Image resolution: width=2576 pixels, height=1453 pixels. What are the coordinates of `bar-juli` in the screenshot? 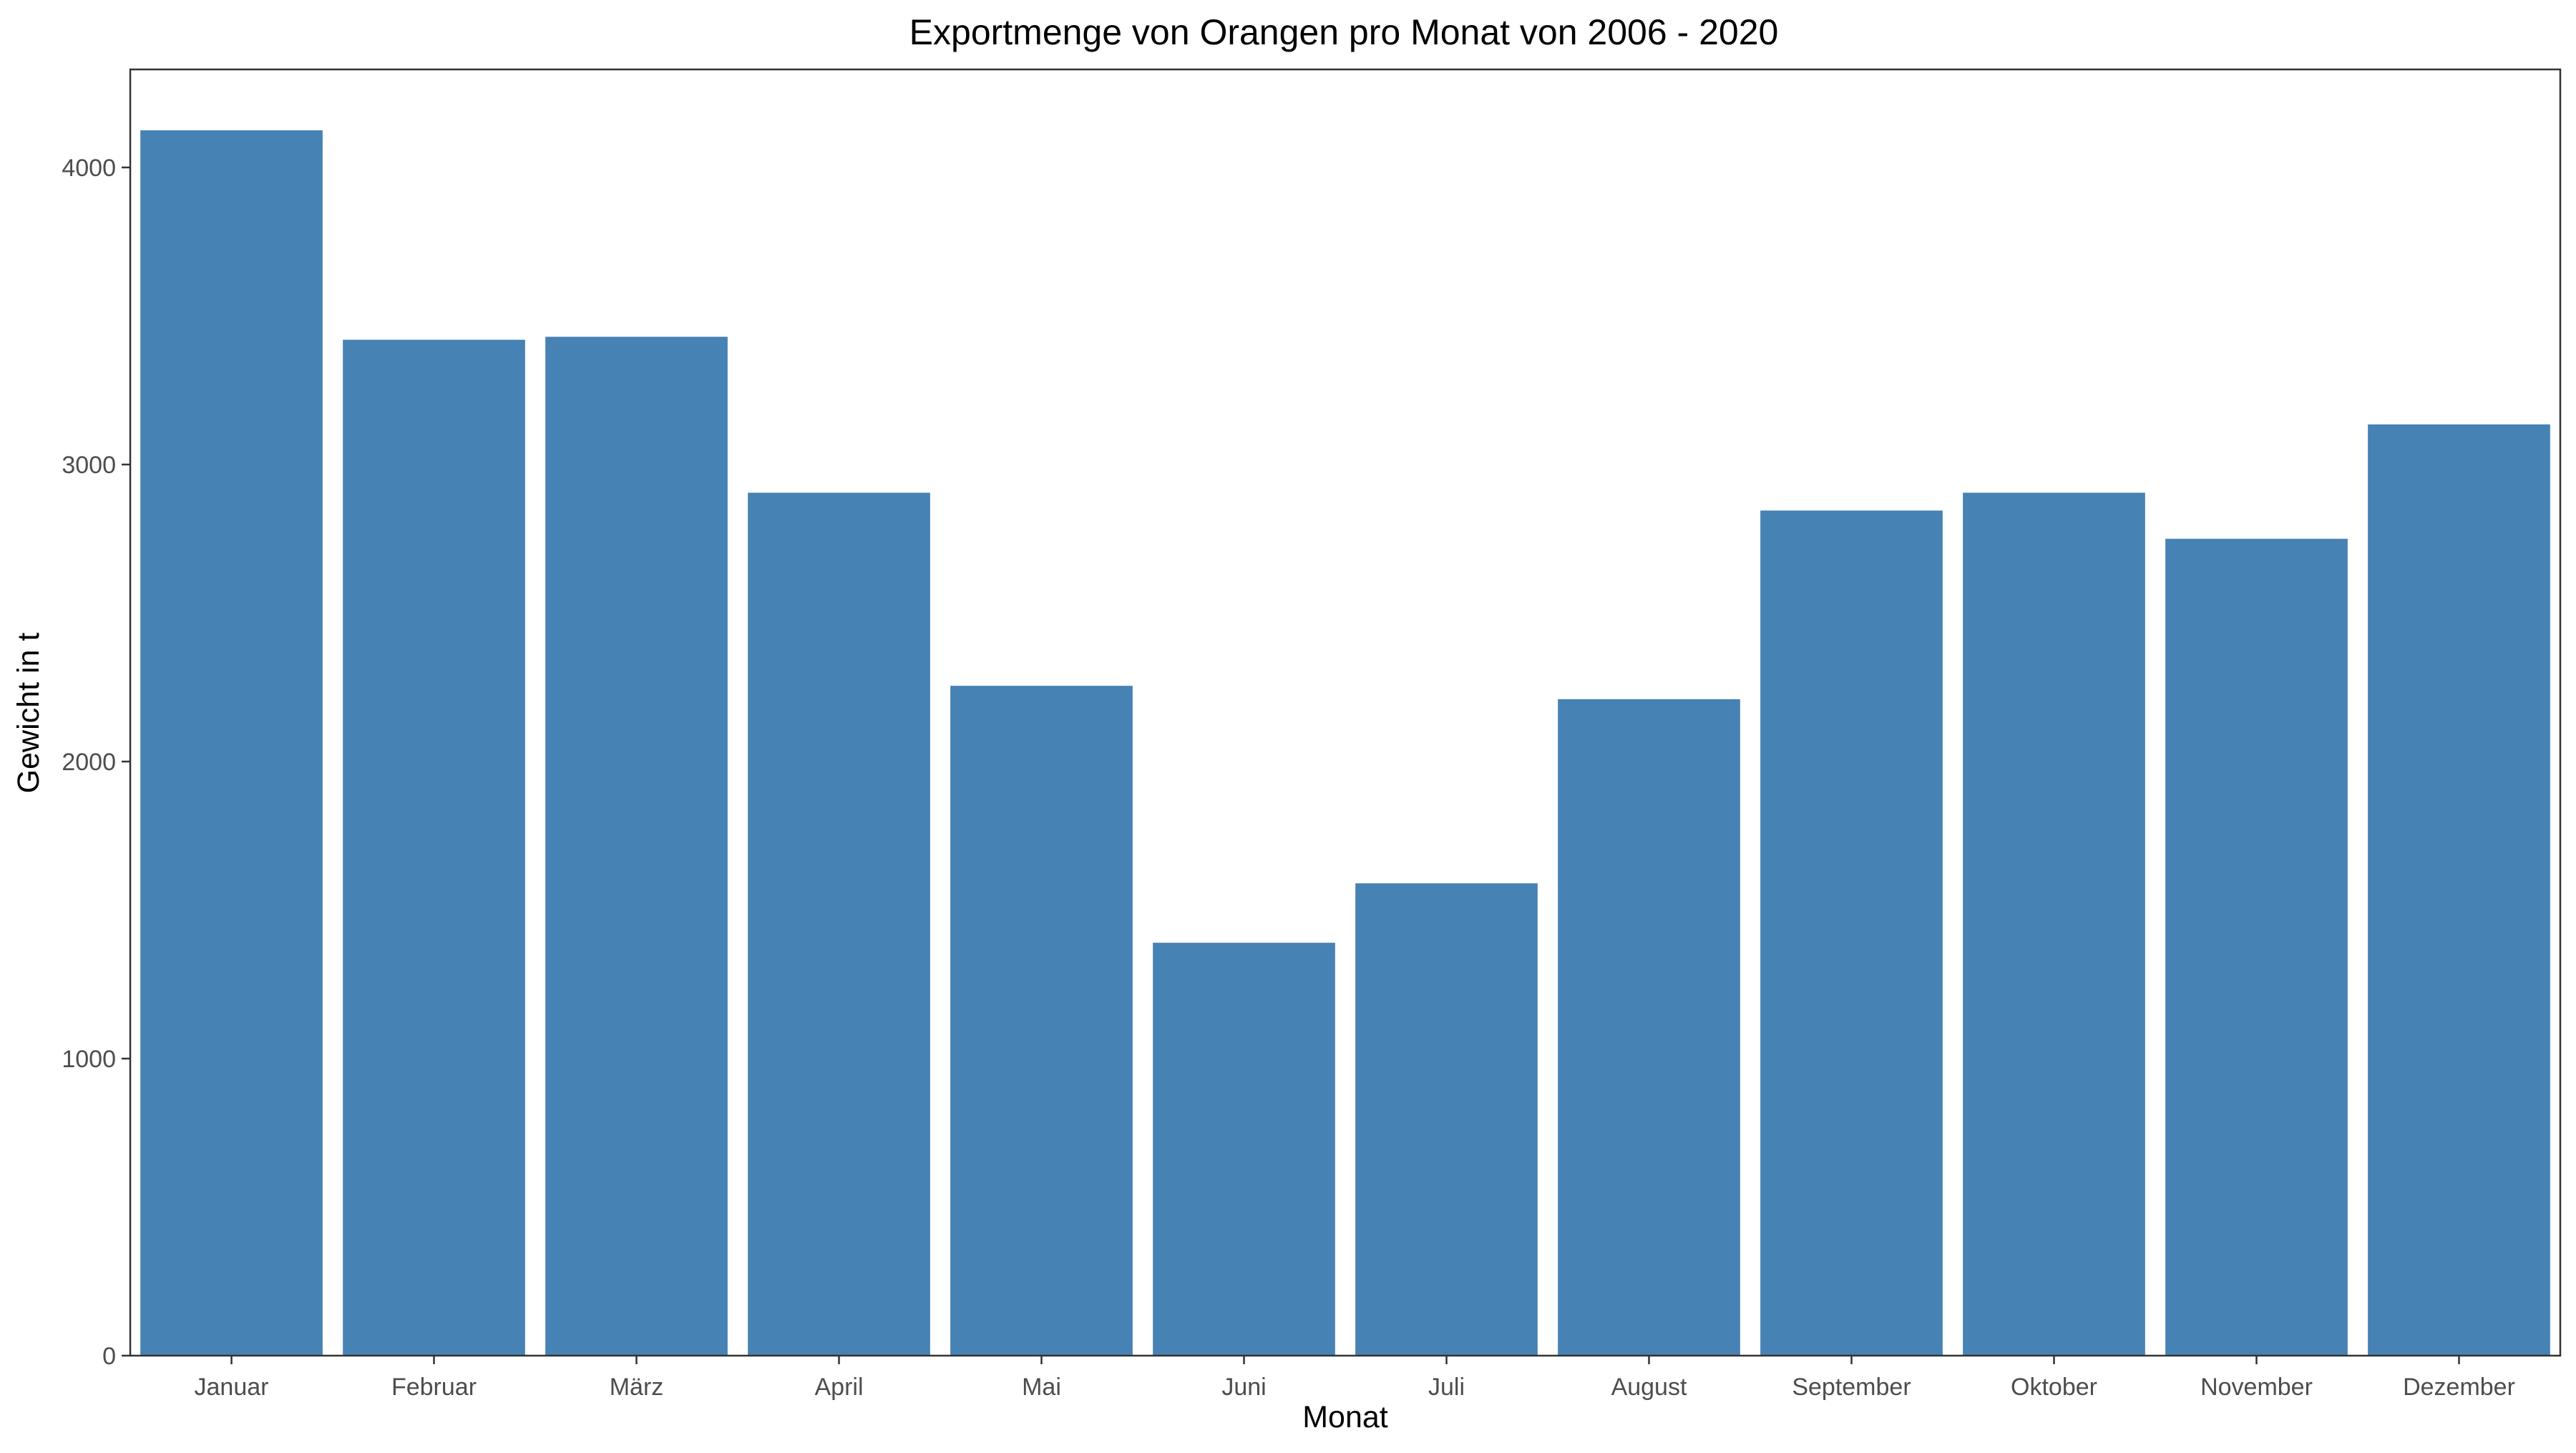 It's located at (1446, 1119).